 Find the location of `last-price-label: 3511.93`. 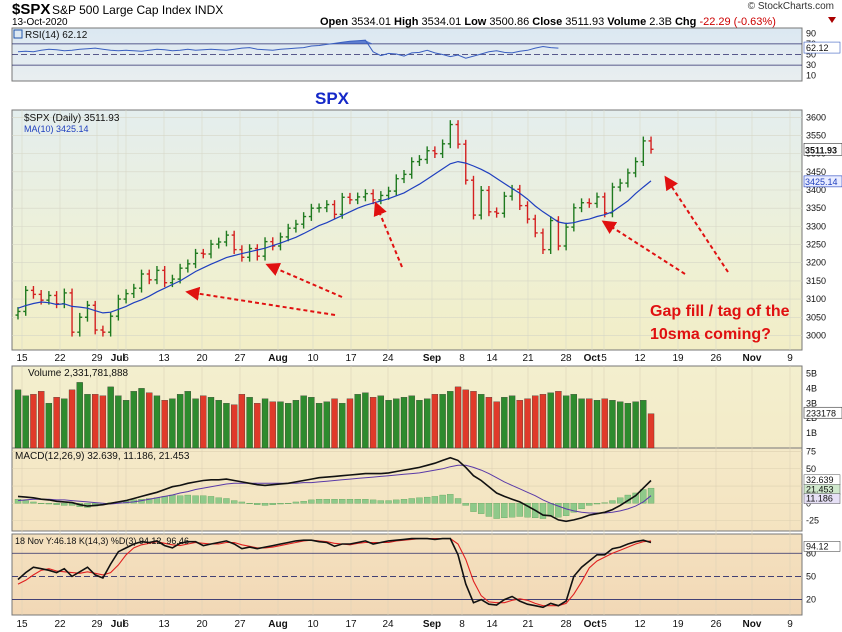

last-price-label: 3511.93 is located at coordinates (821, 150).